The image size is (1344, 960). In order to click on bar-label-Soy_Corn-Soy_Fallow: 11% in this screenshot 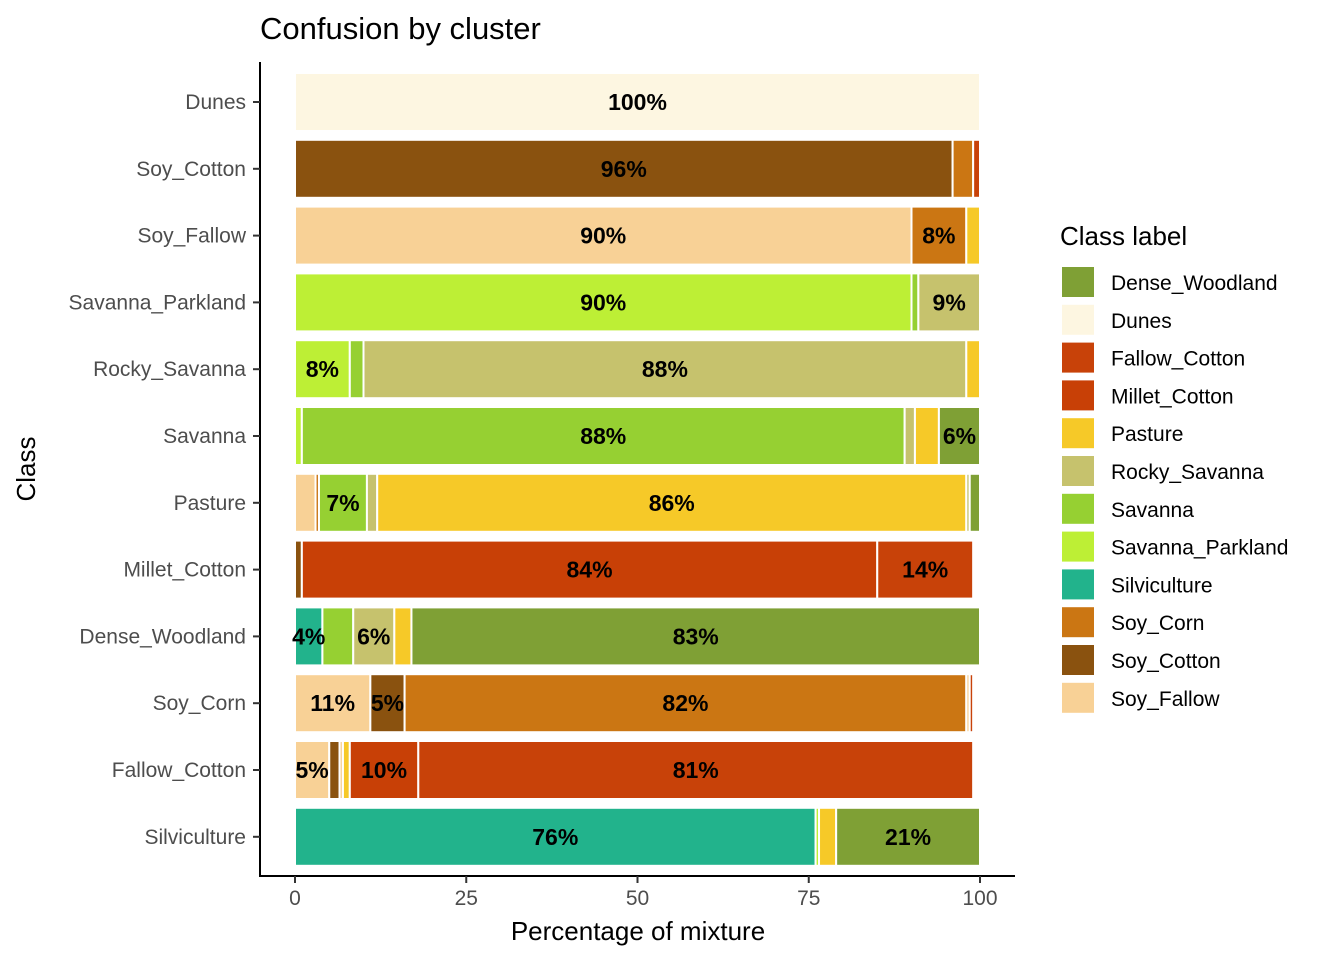, I will do `click(332, 703)`.